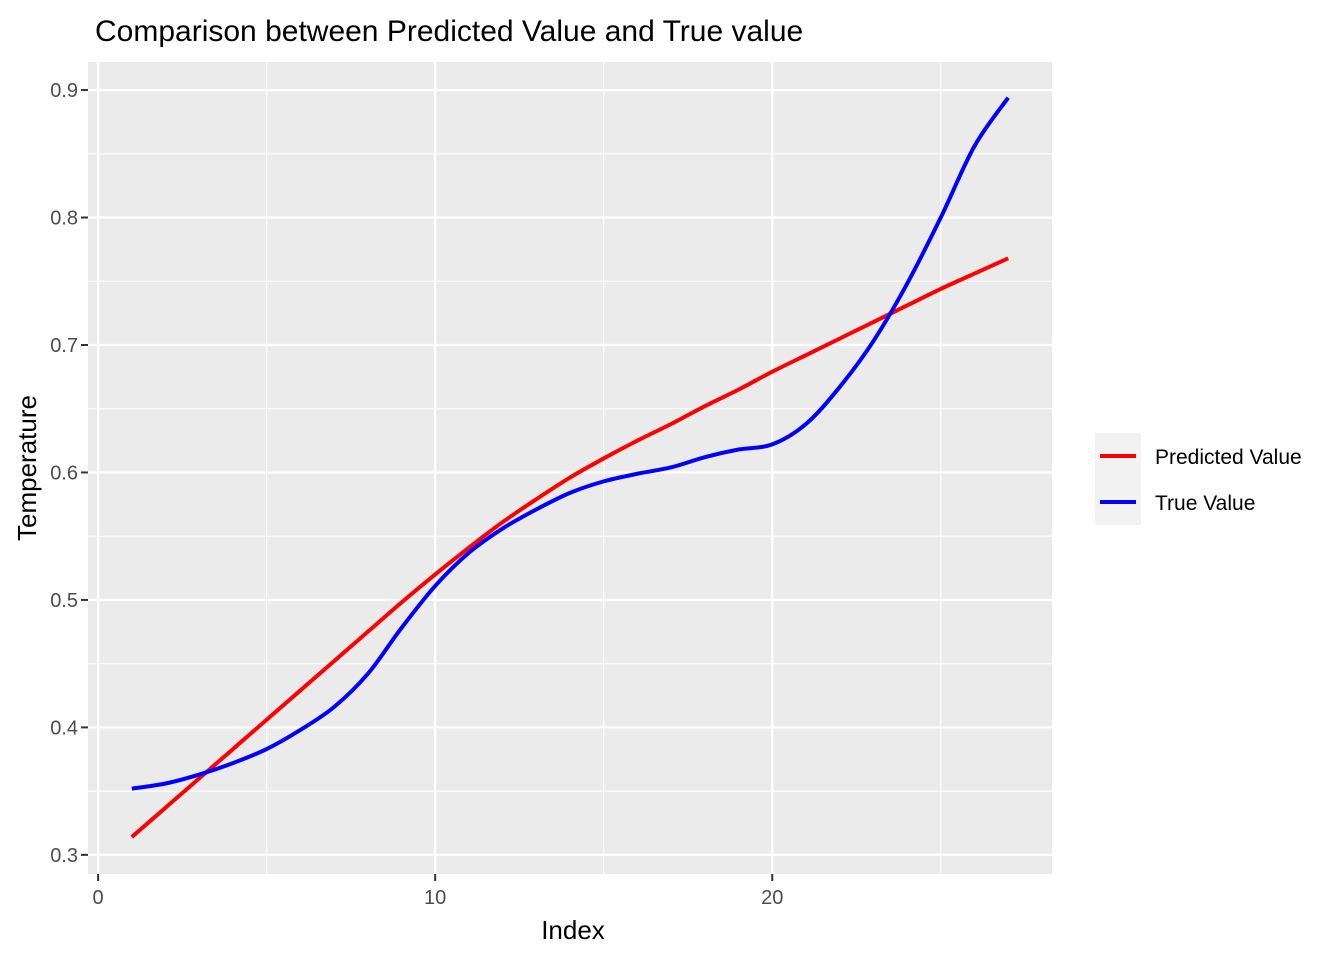 The height and width of the screenshot is (960, 1344). What do you see at coordinates (64, 856) in the screenshot?
I see `y-tick-label: 0.3` at bounding box center [64, 856].